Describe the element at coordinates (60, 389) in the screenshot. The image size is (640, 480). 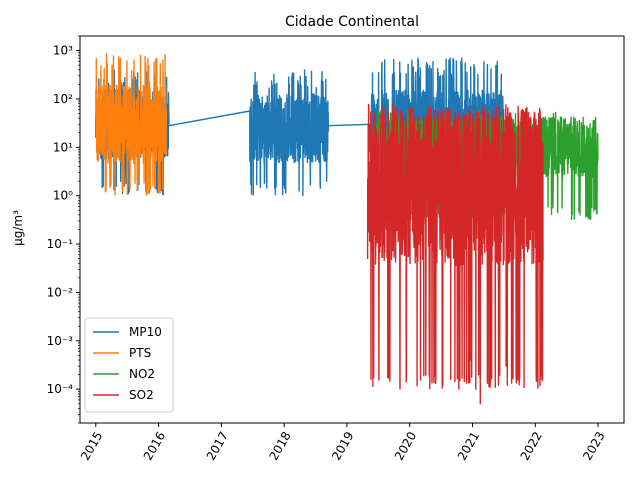
I see `y-tick-label: 10⁻⁴` at that location.